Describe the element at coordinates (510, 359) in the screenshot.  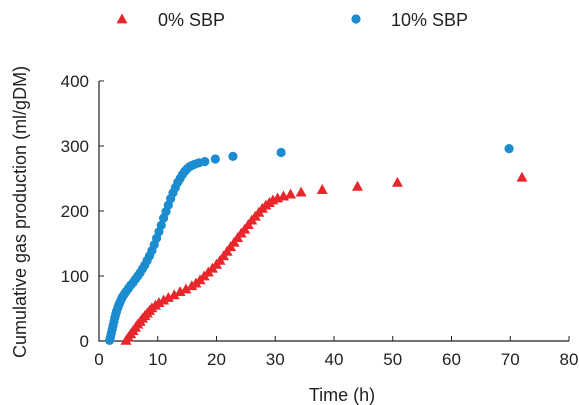
I see `x-tick-label: 70` at that location.